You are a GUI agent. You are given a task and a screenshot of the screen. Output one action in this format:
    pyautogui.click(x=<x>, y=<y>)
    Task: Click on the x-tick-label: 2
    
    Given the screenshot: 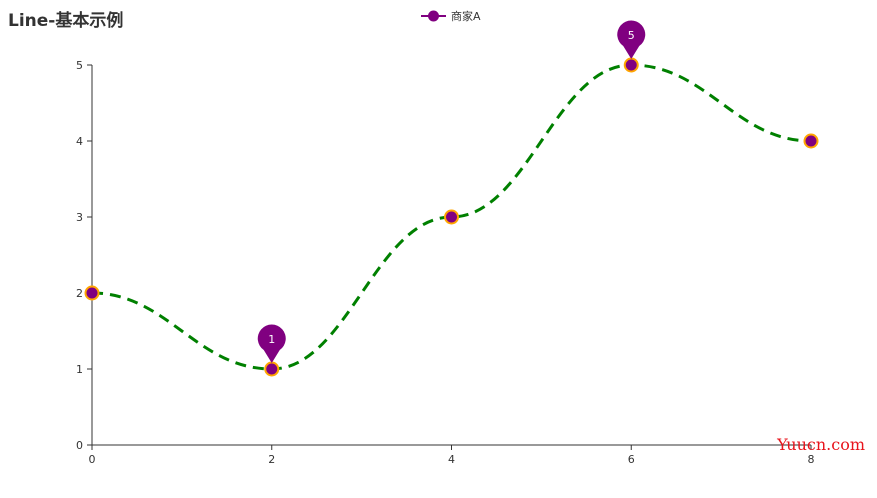 What is the action you would take?
    pyautogui.click(x=271, y=459)
    